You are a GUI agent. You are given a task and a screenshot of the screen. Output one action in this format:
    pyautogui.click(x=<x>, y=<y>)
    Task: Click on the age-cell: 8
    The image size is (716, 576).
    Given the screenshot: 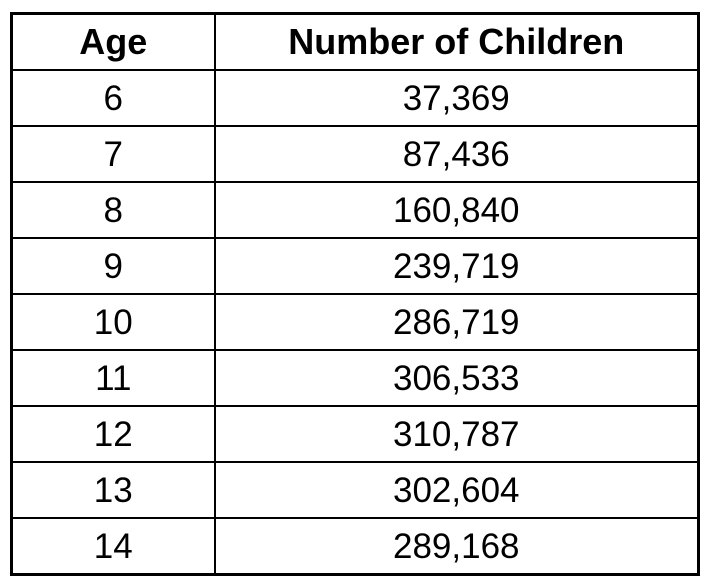 What is the action you would take?
    pyautogui.click(x=113, y=210)
    